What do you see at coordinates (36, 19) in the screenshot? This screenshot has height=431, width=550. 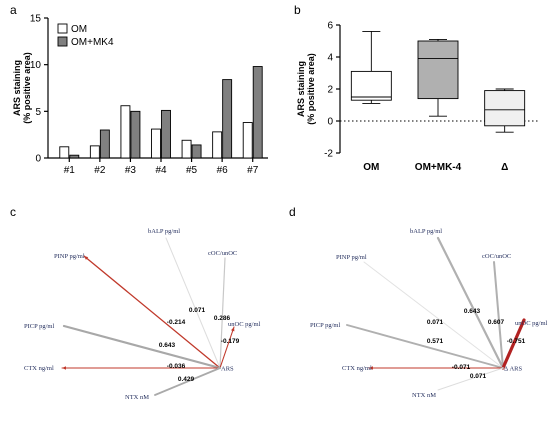 I see `y-tick-label: 15` at bounding box center [36, 19].